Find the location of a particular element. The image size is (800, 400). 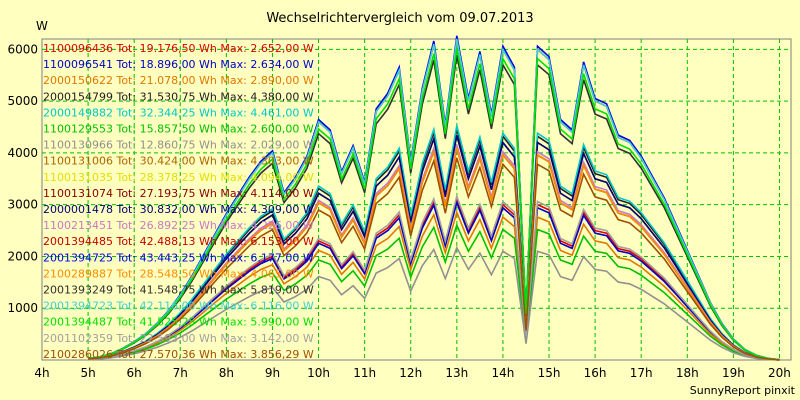

x-tick-label: 12h is located at coordinates (410, 373).